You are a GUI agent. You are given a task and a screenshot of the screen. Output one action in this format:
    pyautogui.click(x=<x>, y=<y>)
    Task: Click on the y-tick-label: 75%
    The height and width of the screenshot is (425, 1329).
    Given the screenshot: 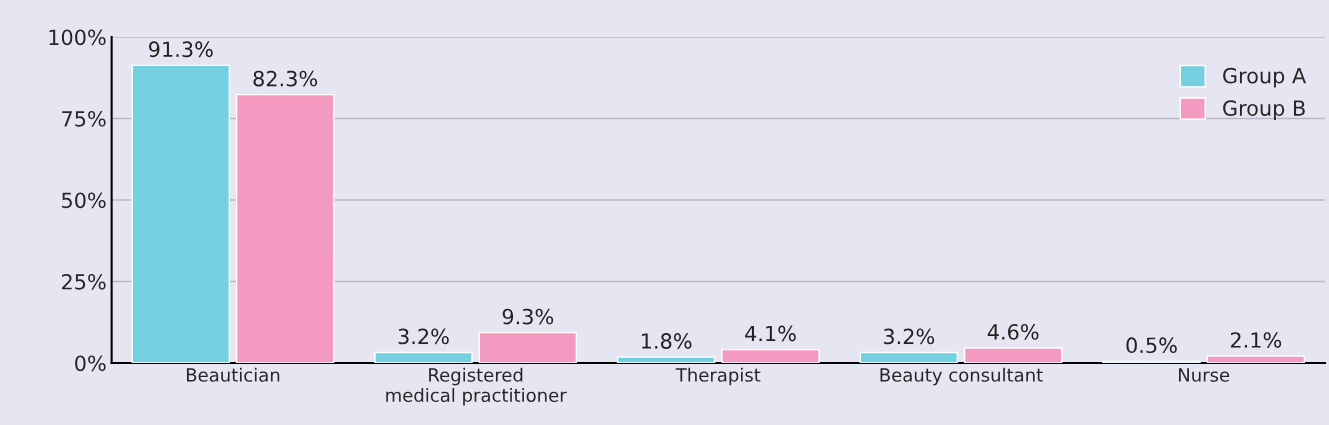 What is the action you would take?
    pyautogui.click(x=84, y=118)
    